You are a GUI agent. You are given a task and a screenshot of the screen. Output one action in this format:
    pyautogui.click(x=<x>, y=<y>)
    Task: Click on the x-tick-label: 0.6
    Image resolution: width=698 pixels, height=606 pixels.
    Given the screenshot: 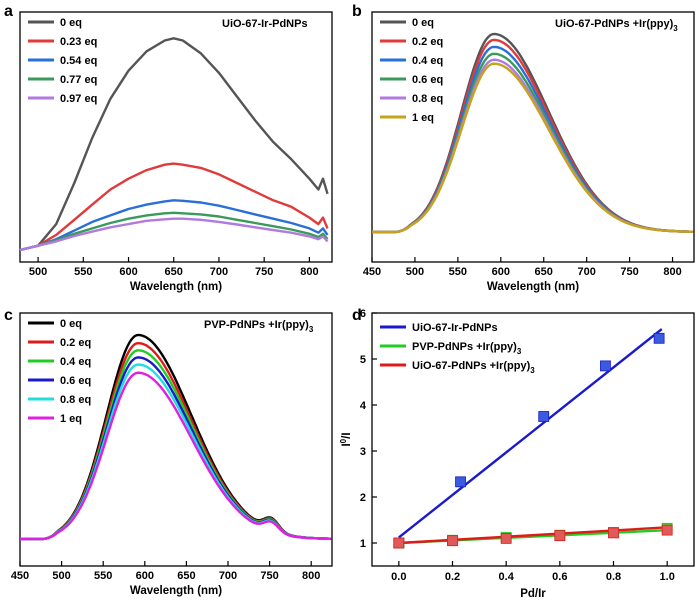 What is the action you would take?
    pyautogui.click(x=559, y=577)
    